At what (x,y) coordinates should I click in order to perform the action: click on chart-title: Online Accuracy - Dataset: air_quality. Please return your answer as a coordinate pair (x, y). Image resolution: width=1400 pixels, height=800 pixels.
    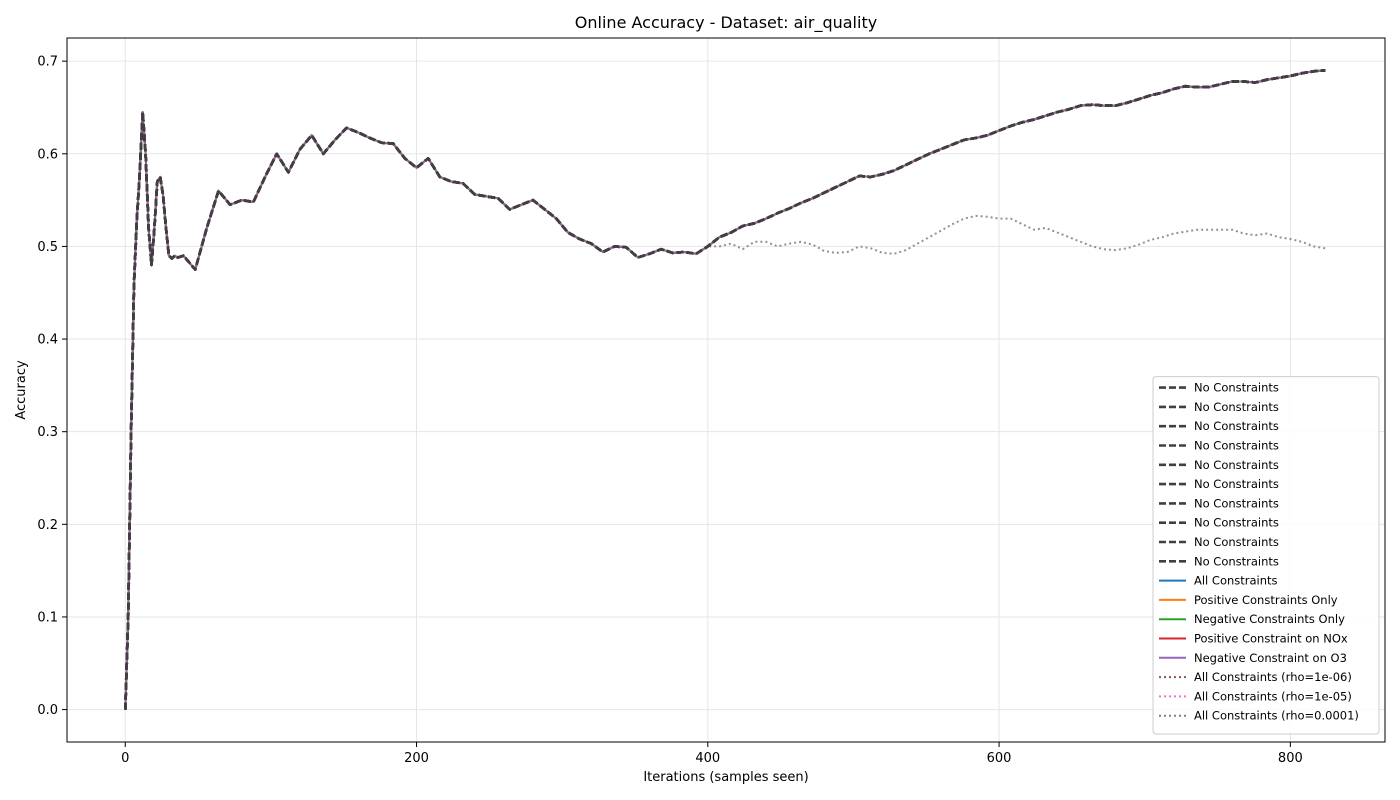
    Looking at the image, I should click on (726, 23).